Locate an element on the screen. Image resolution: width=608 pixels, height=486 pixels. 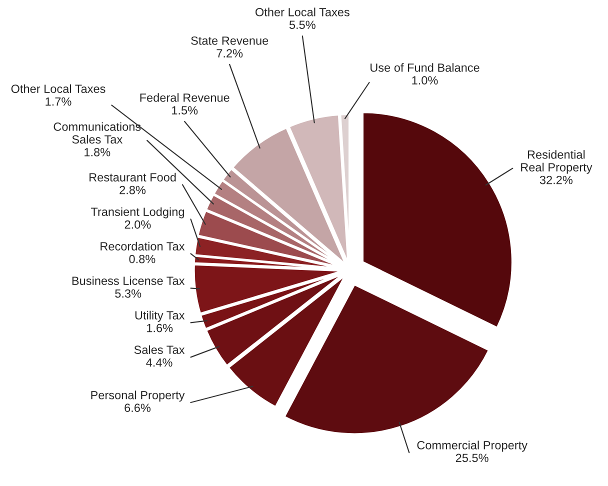
slice-label: Residential Real Property is located at coordinates (556, 162).